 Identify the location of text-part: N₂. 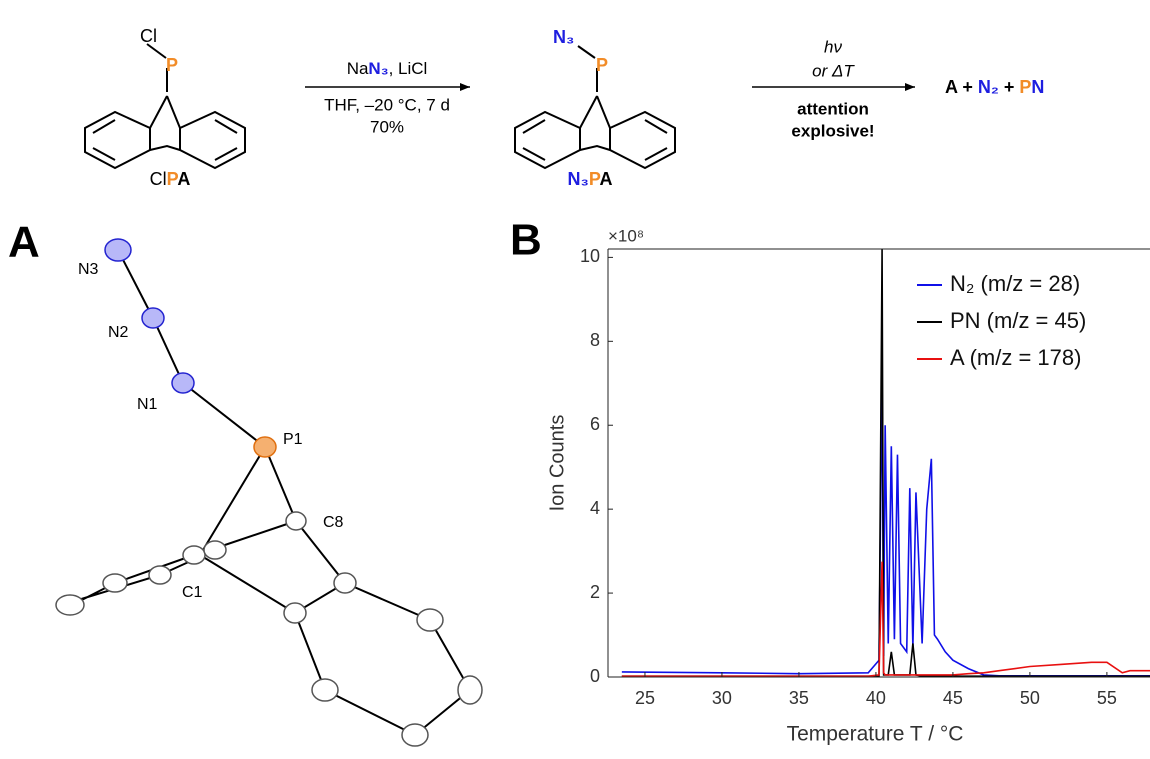
(988, 87).